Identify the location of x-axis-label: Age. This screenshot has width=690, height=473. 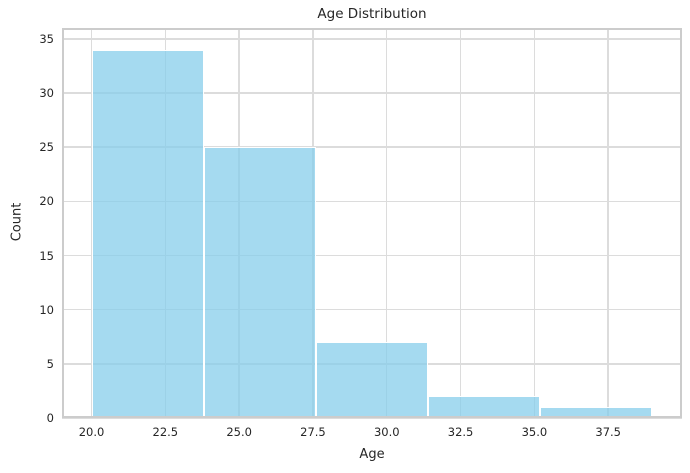
(372, 454).